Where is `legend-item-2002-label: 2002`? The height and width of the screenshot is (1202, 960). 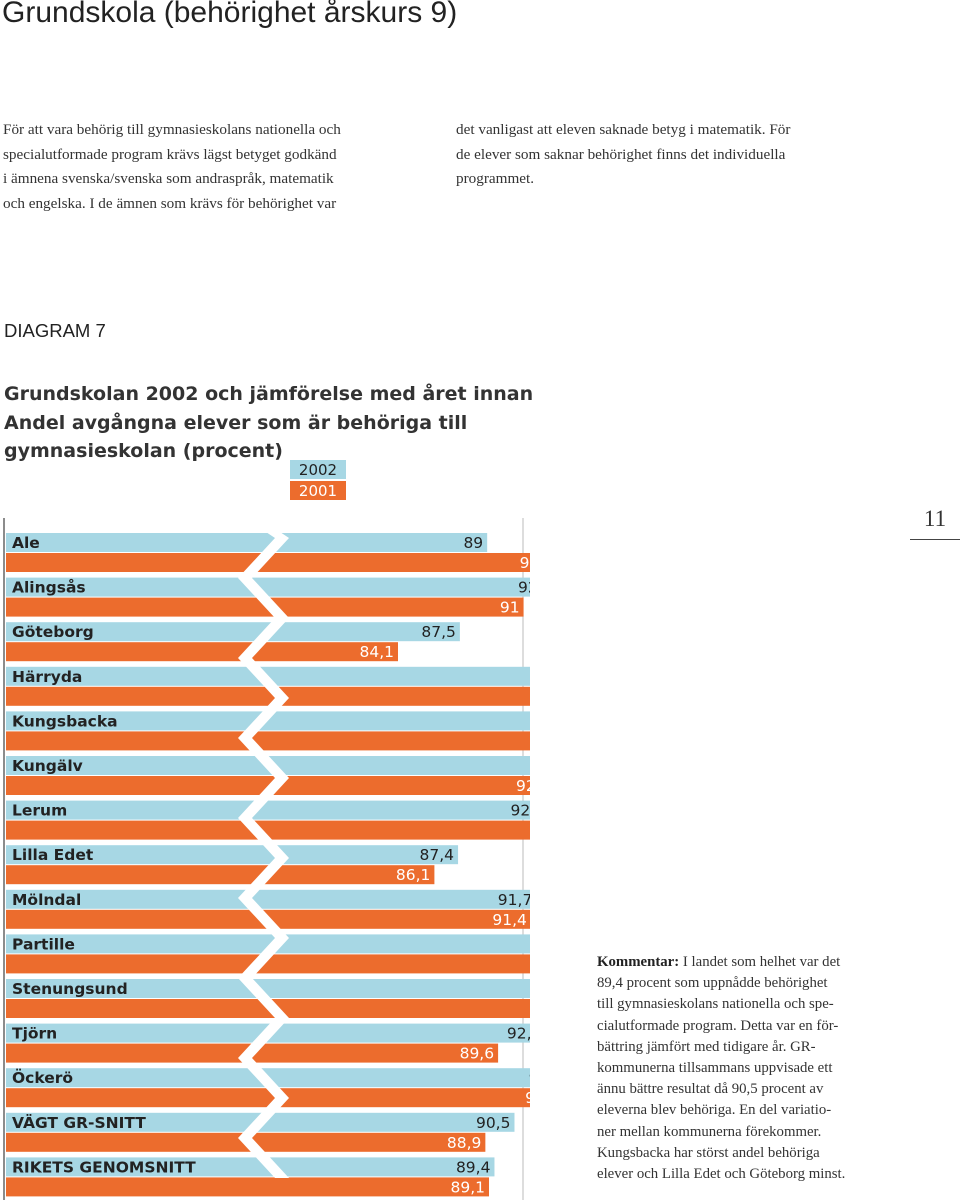
legend-item-2002-label: 2002 is located at coordinates (318, 470).